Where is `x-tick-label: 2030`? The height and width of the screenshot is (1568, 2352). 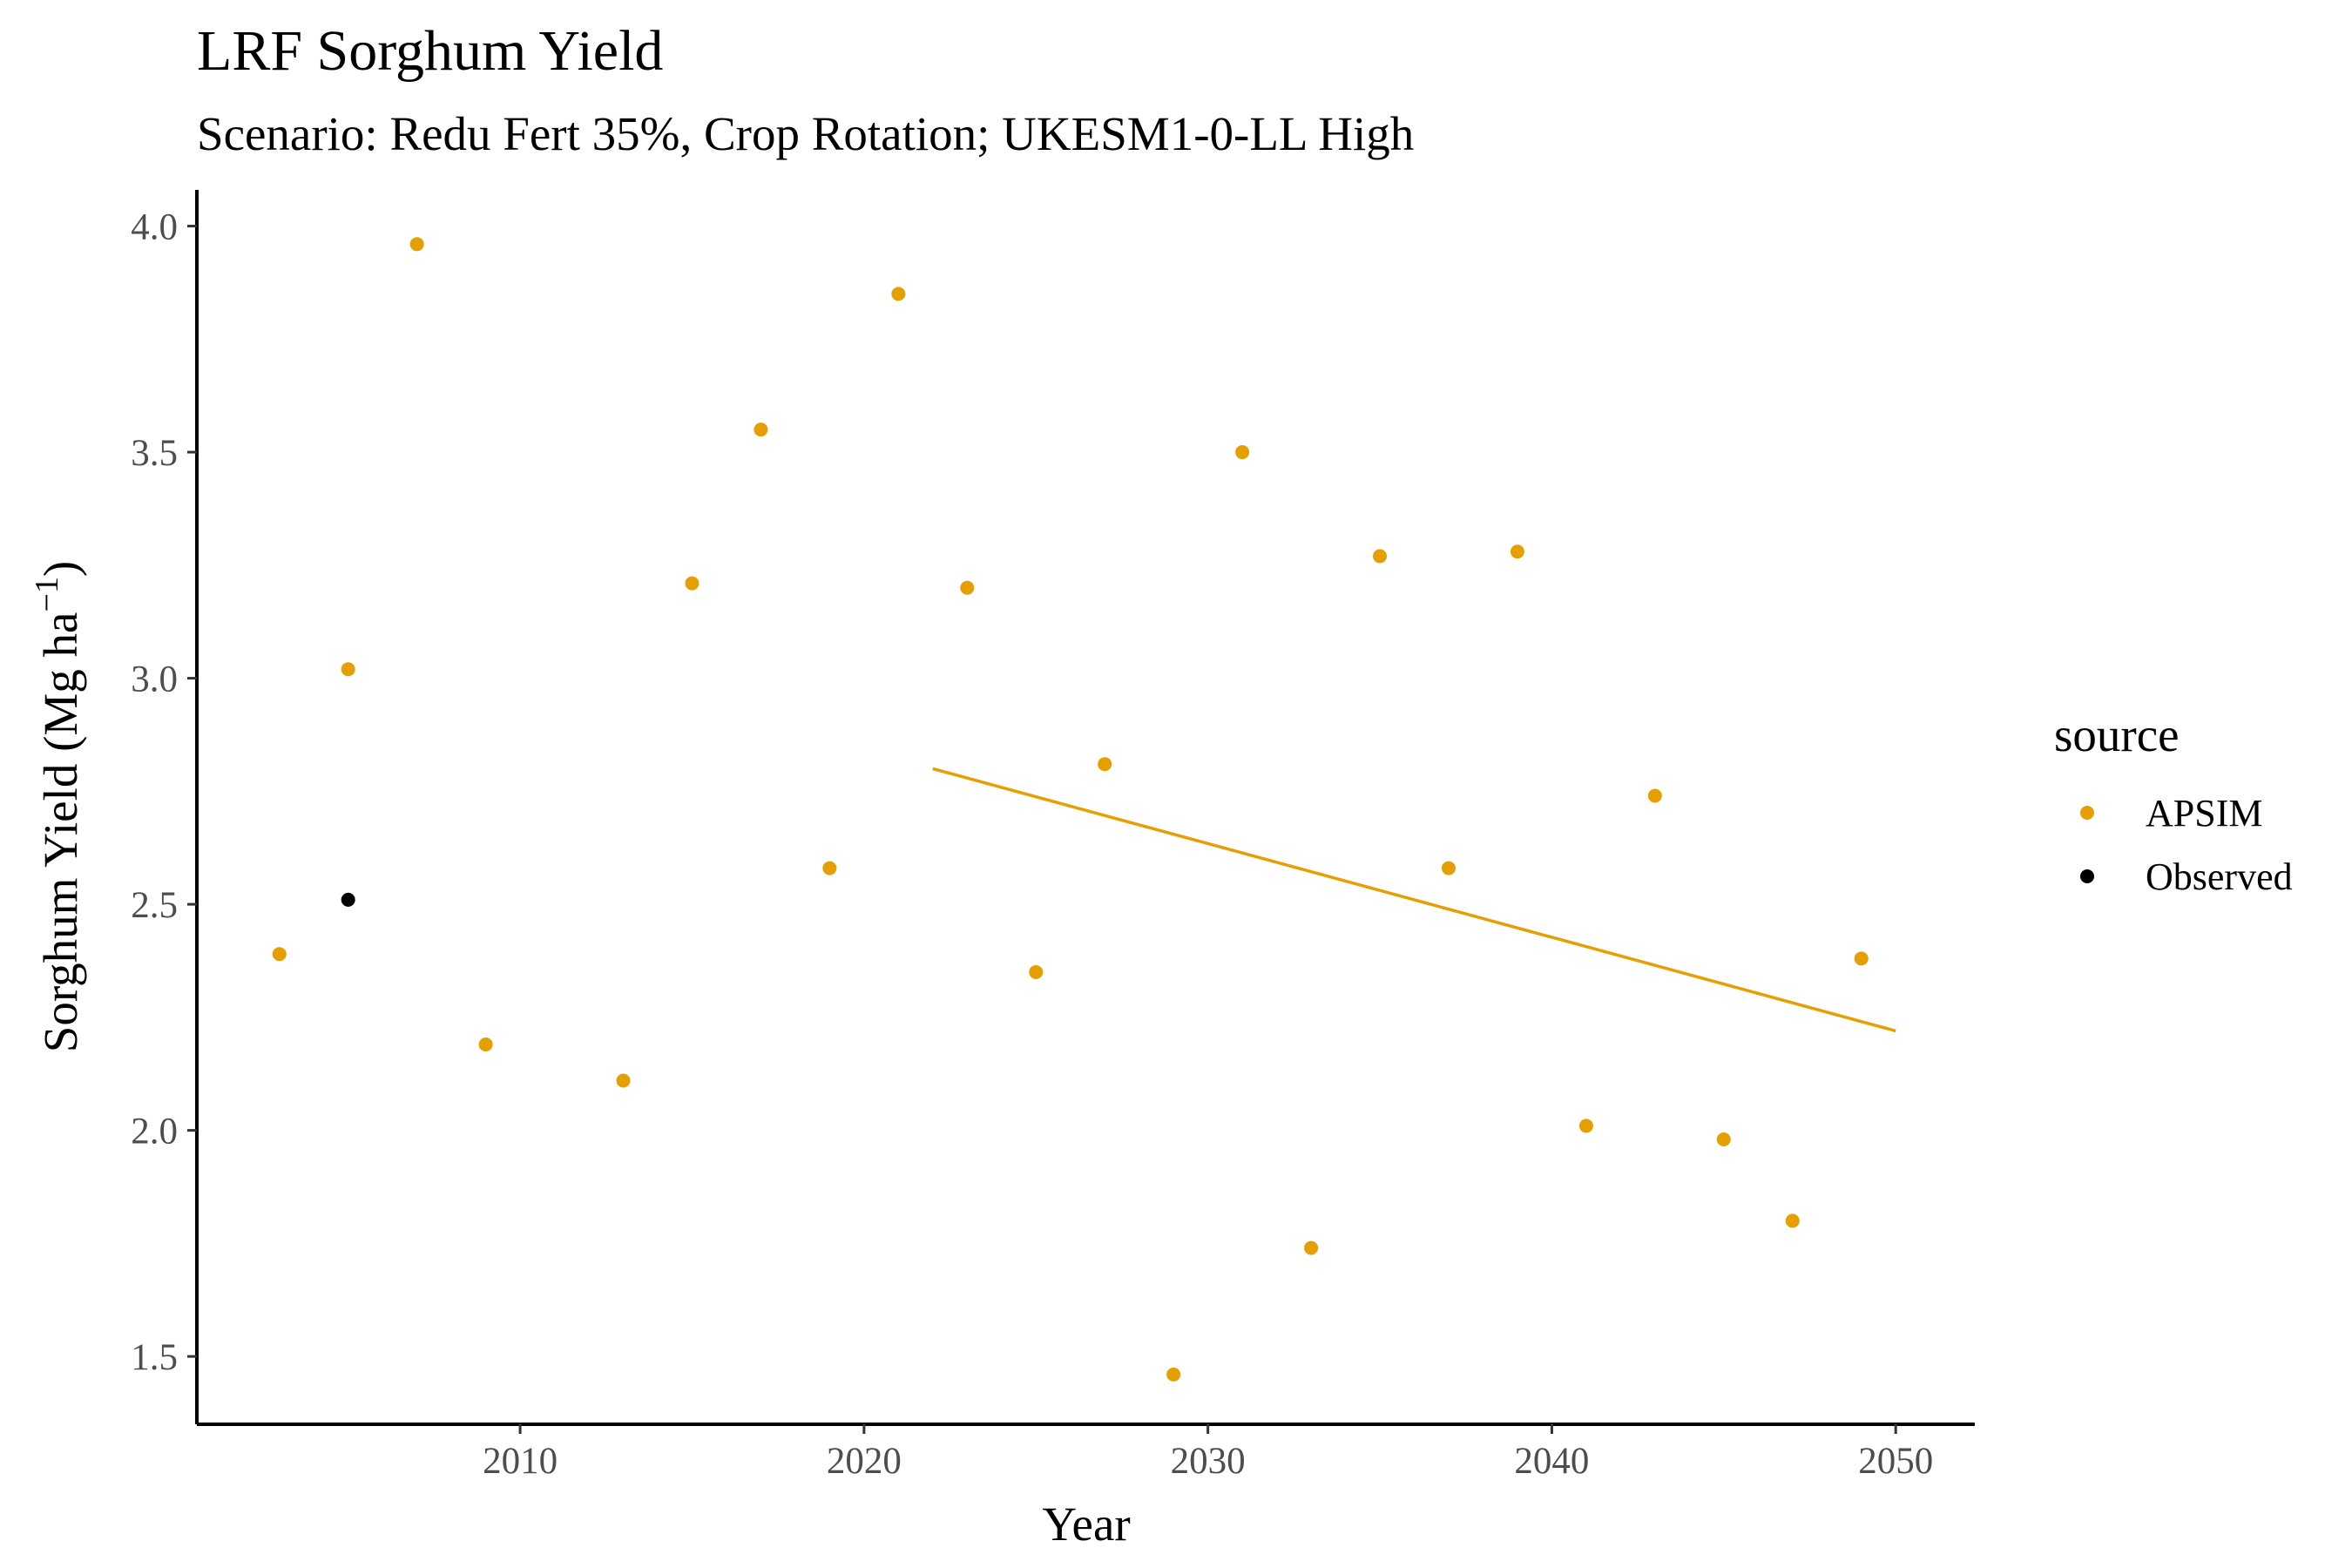
x-tick-label: 2030 is located at coordinates (1208, 1461).